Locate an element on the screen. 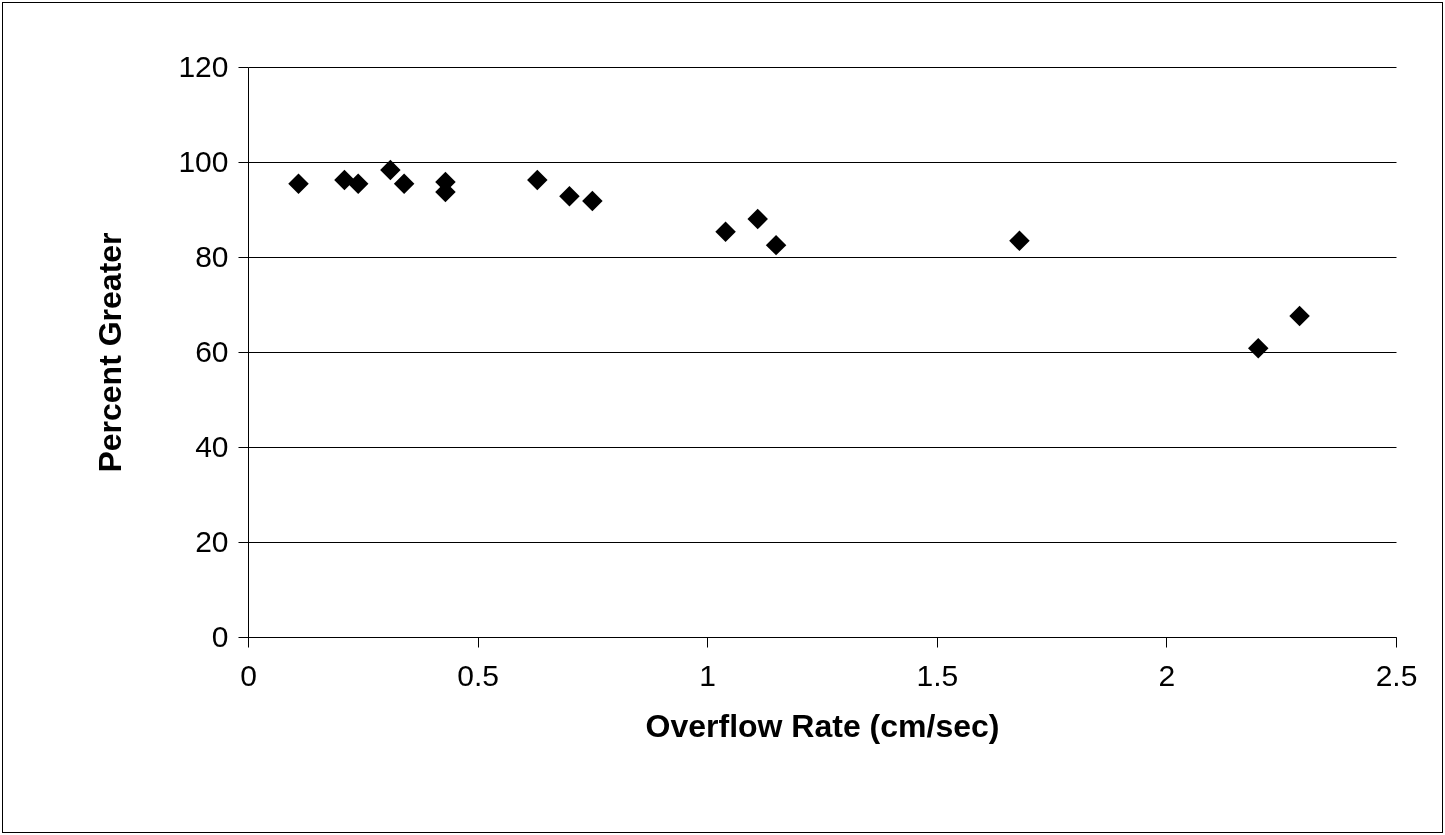 The width and height of the screenshot is (1445, 835). y-axis-title: Percent Greater is located at coordinates (110, 352).